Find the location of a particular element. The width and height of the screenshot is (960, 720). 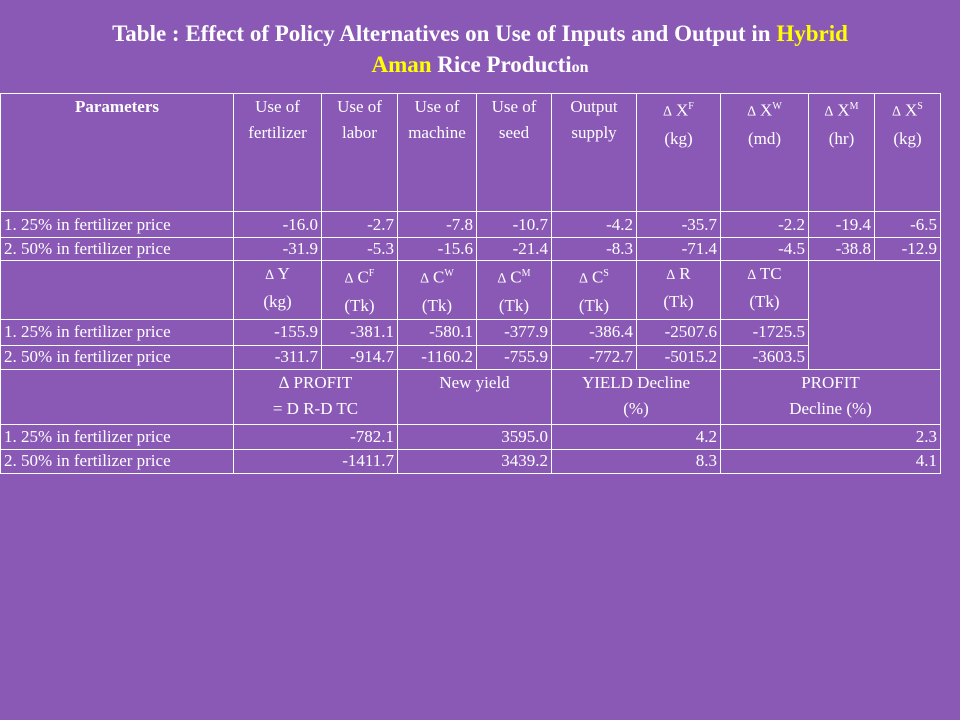

table-cell: -772.7 is located at coordinates (594, 357).